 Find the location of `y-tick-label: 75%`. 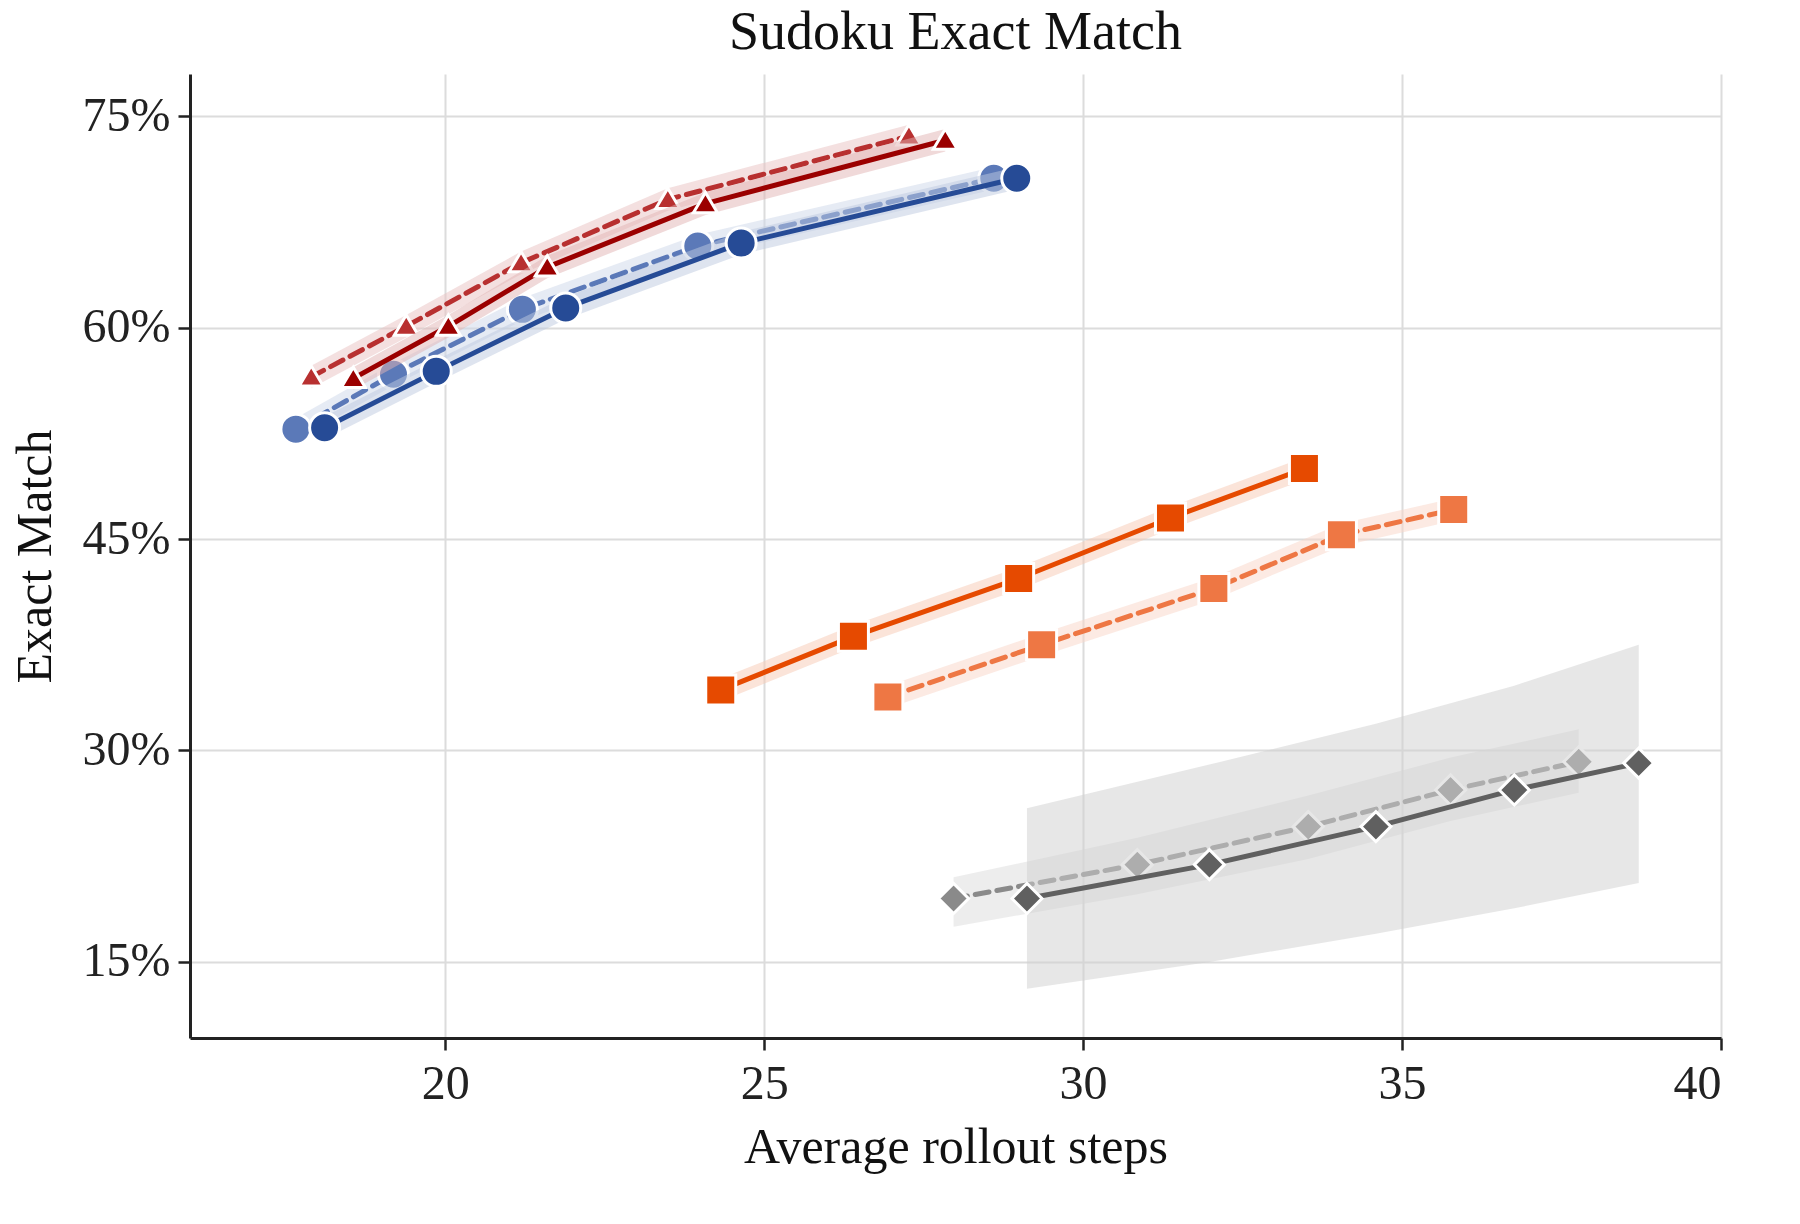

y-tick-label: 75% is located at coordinates (126, 114).